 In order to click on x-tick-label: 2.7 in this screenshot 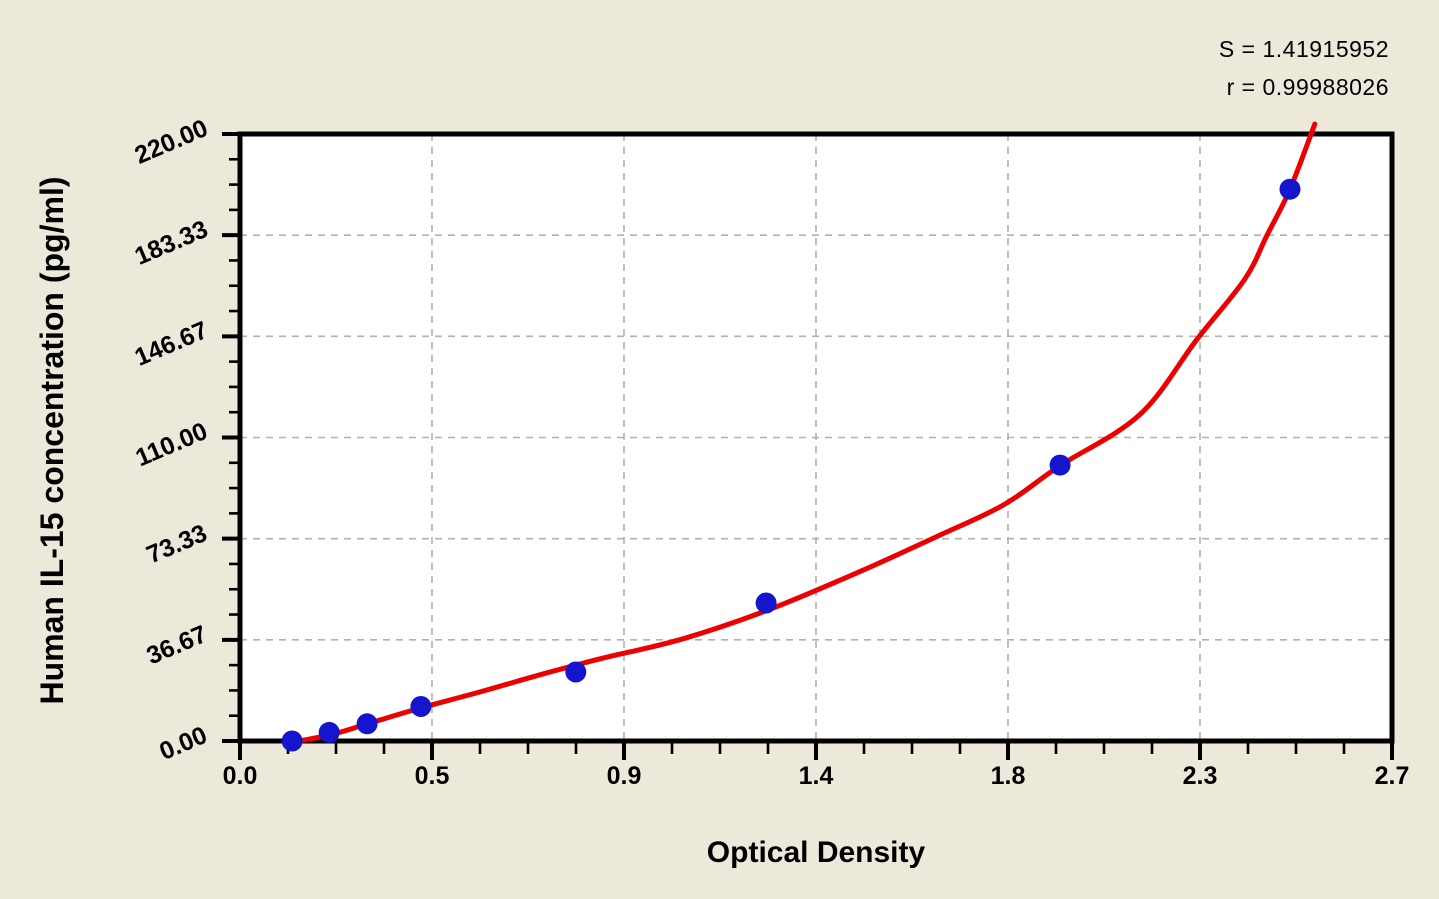, I will do `click(1392, 776)`.